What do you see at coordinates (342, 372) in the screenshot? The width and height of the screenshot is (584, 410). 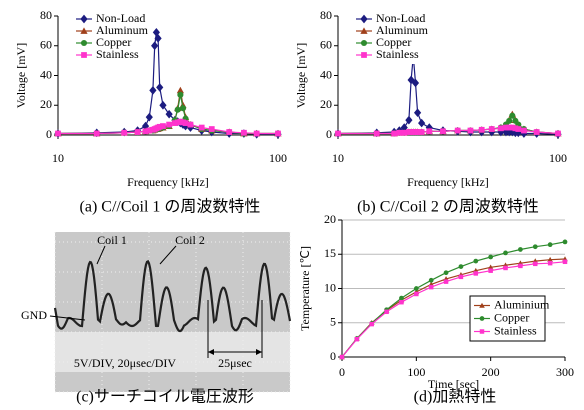 I see `x-tick-label: 0` at bounding box center [342, 372].